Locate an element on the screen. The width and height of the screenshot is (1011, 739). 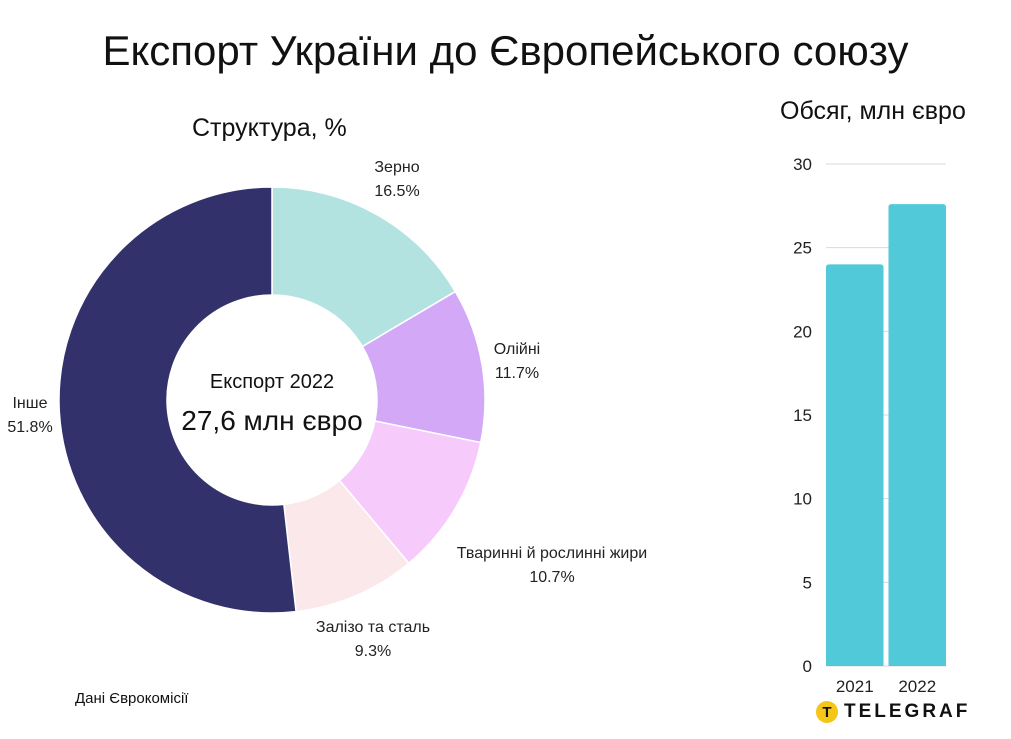
x-tick-label-2021: 2021 is located at coordinates (855, 686).